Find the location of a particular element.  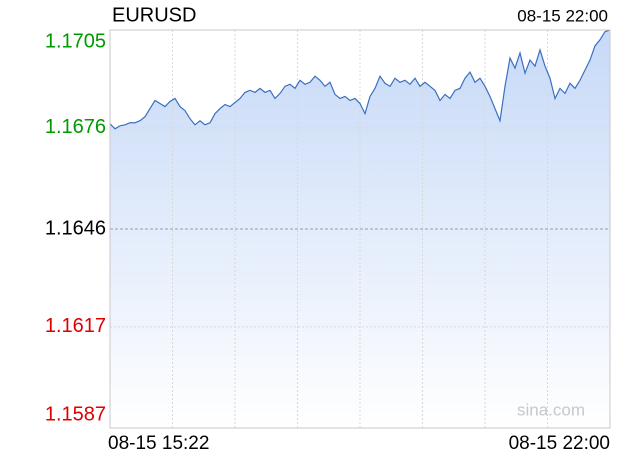

x-tick-label: 08-15 22:00 is located at coordinates (559, 443).